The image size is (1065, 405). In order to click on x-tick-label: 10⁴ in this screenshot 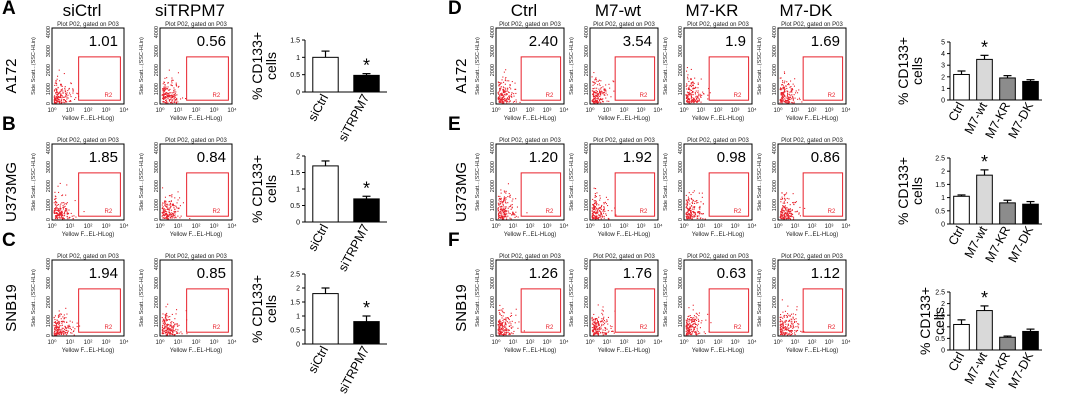, I will do `click(124, 110)`.